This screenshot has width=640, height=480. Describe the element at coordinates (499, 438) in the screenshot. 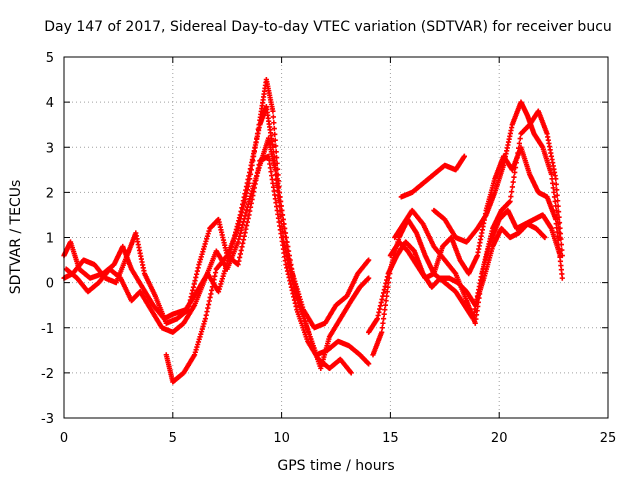

I see `x-tick-label: 20` at that location.